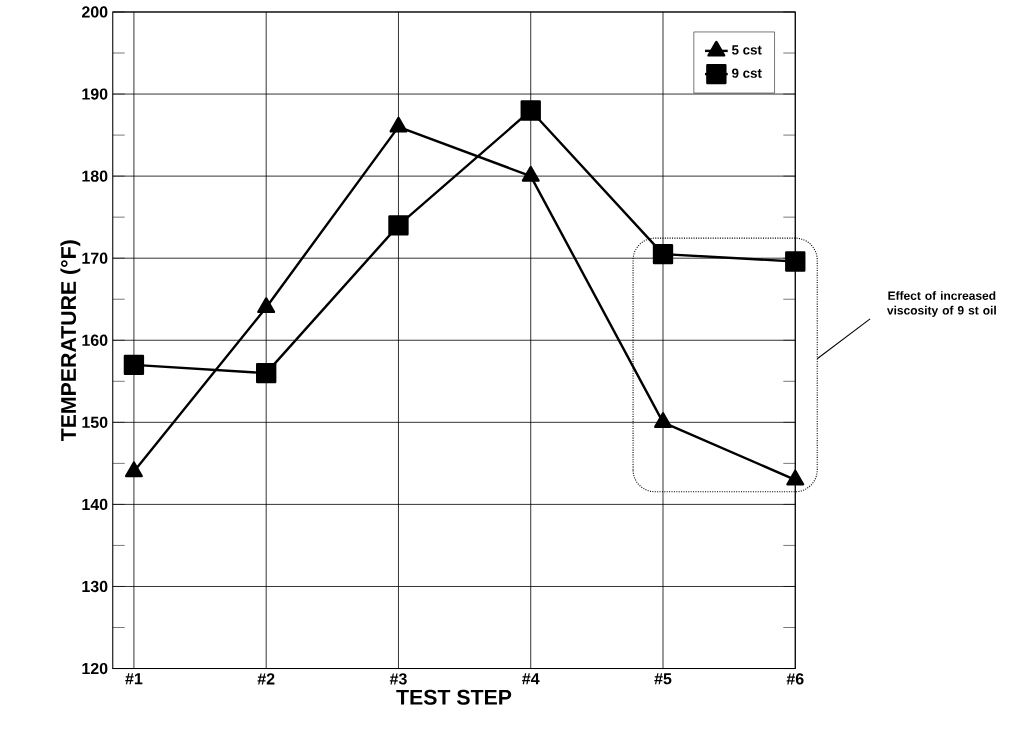  What do you see at coordinates (95, 422) in the screenshot?
I see `y-tick-label: 150` at bounding box center [95, 422].